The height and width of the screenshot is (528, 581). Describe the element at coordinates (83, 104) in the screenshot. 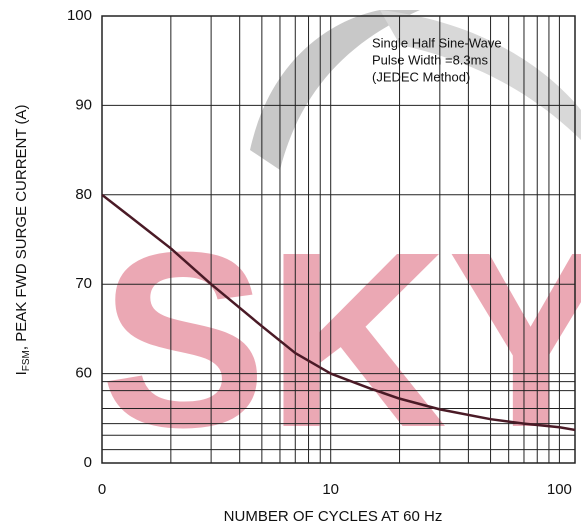

I see `y-tick-label: 90` at that location.